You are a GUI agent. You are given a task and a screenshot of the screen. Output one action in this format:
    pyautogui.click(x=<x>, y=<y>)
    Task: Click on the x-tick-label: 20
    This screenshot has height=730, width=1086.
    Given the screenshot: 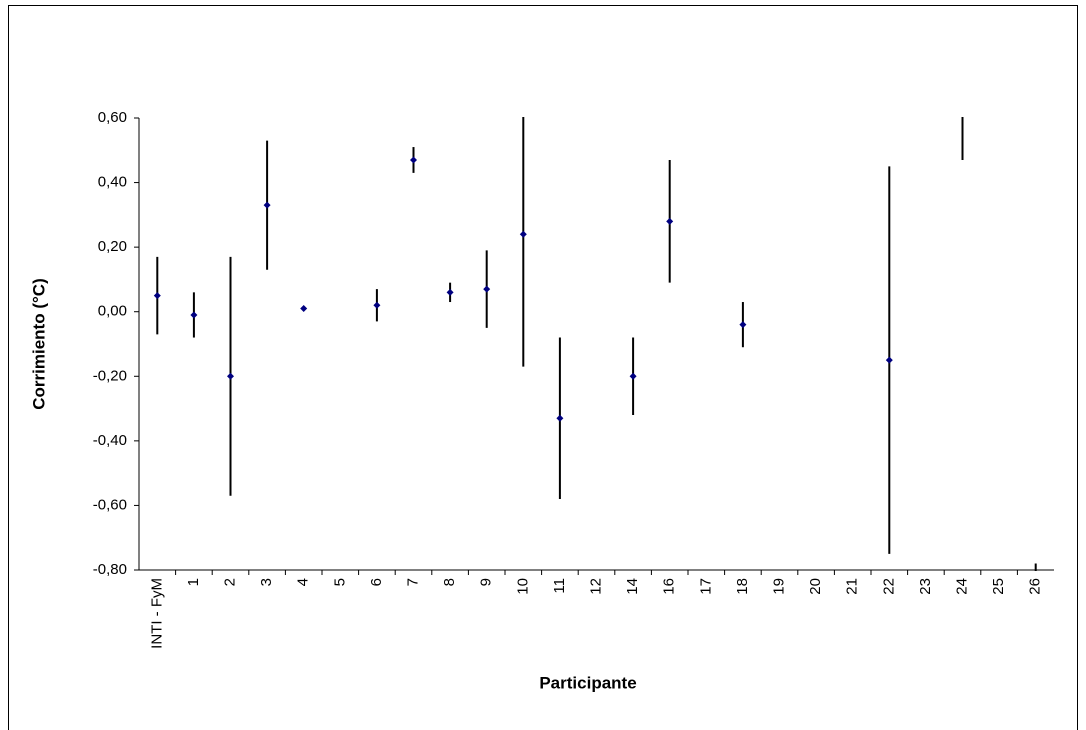 What is the action you would take?
    pyautogui.click(x=815, y=586)
    